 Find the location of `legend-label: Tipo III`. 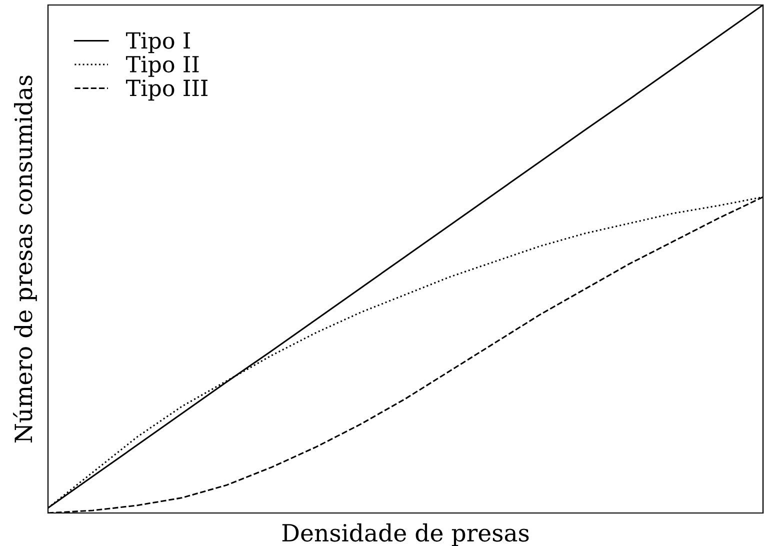

legend-label: Tipo III is located at coordinates (167, 90).